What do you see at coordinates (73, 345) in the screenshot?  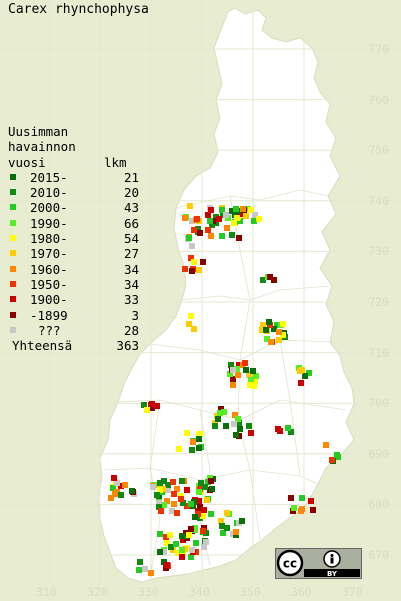 I see `legend-total-row: Yhteensä 363` at bounding box center [73, 345].